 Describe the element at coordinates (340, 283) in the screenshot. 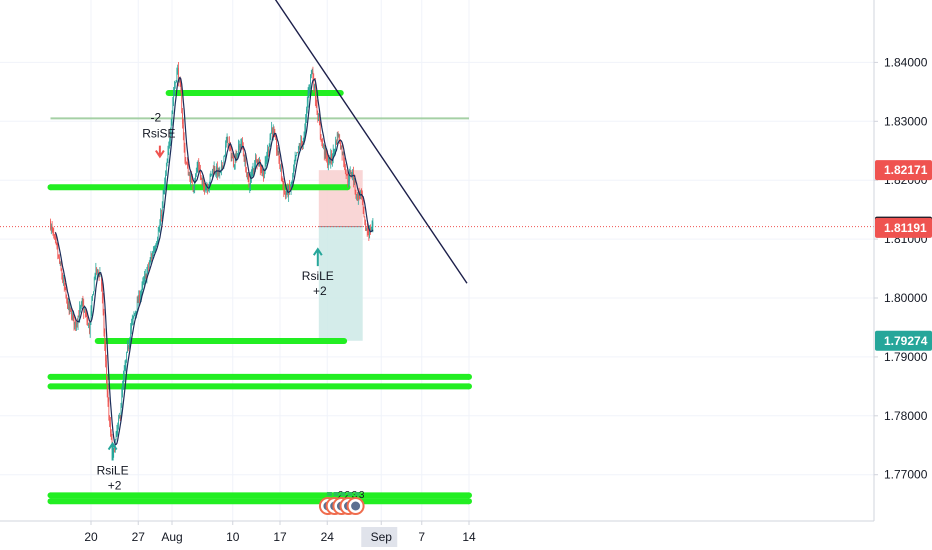

I see `position-target-zone` at that location.